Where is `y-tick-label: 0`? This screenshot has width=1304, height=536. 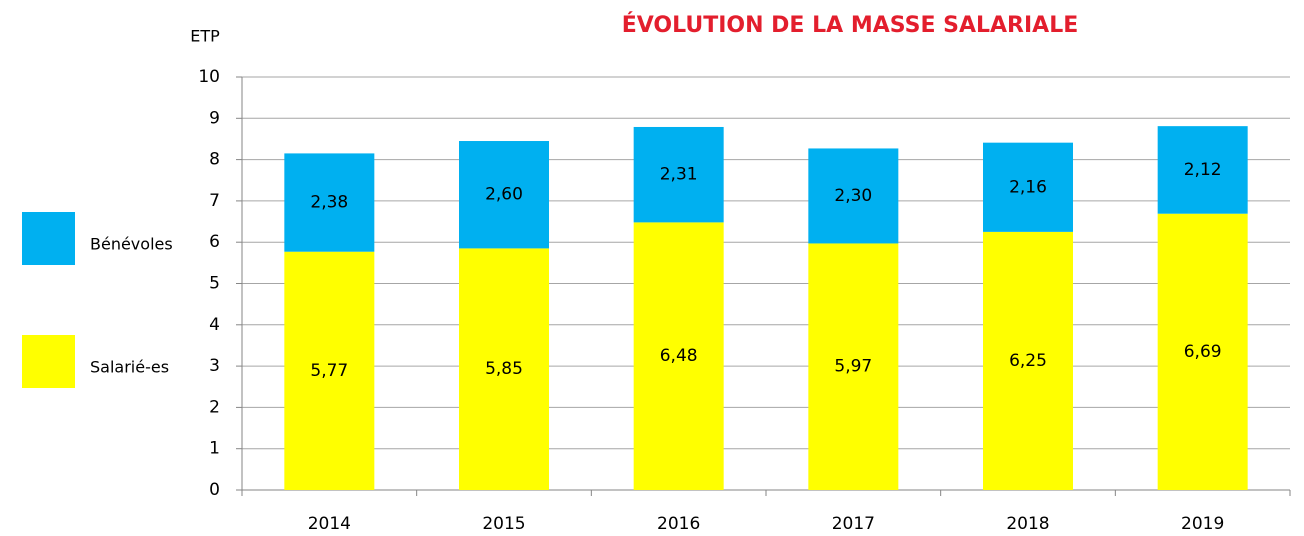 y-tick-label: 0 is located at coordinates (214, 490).